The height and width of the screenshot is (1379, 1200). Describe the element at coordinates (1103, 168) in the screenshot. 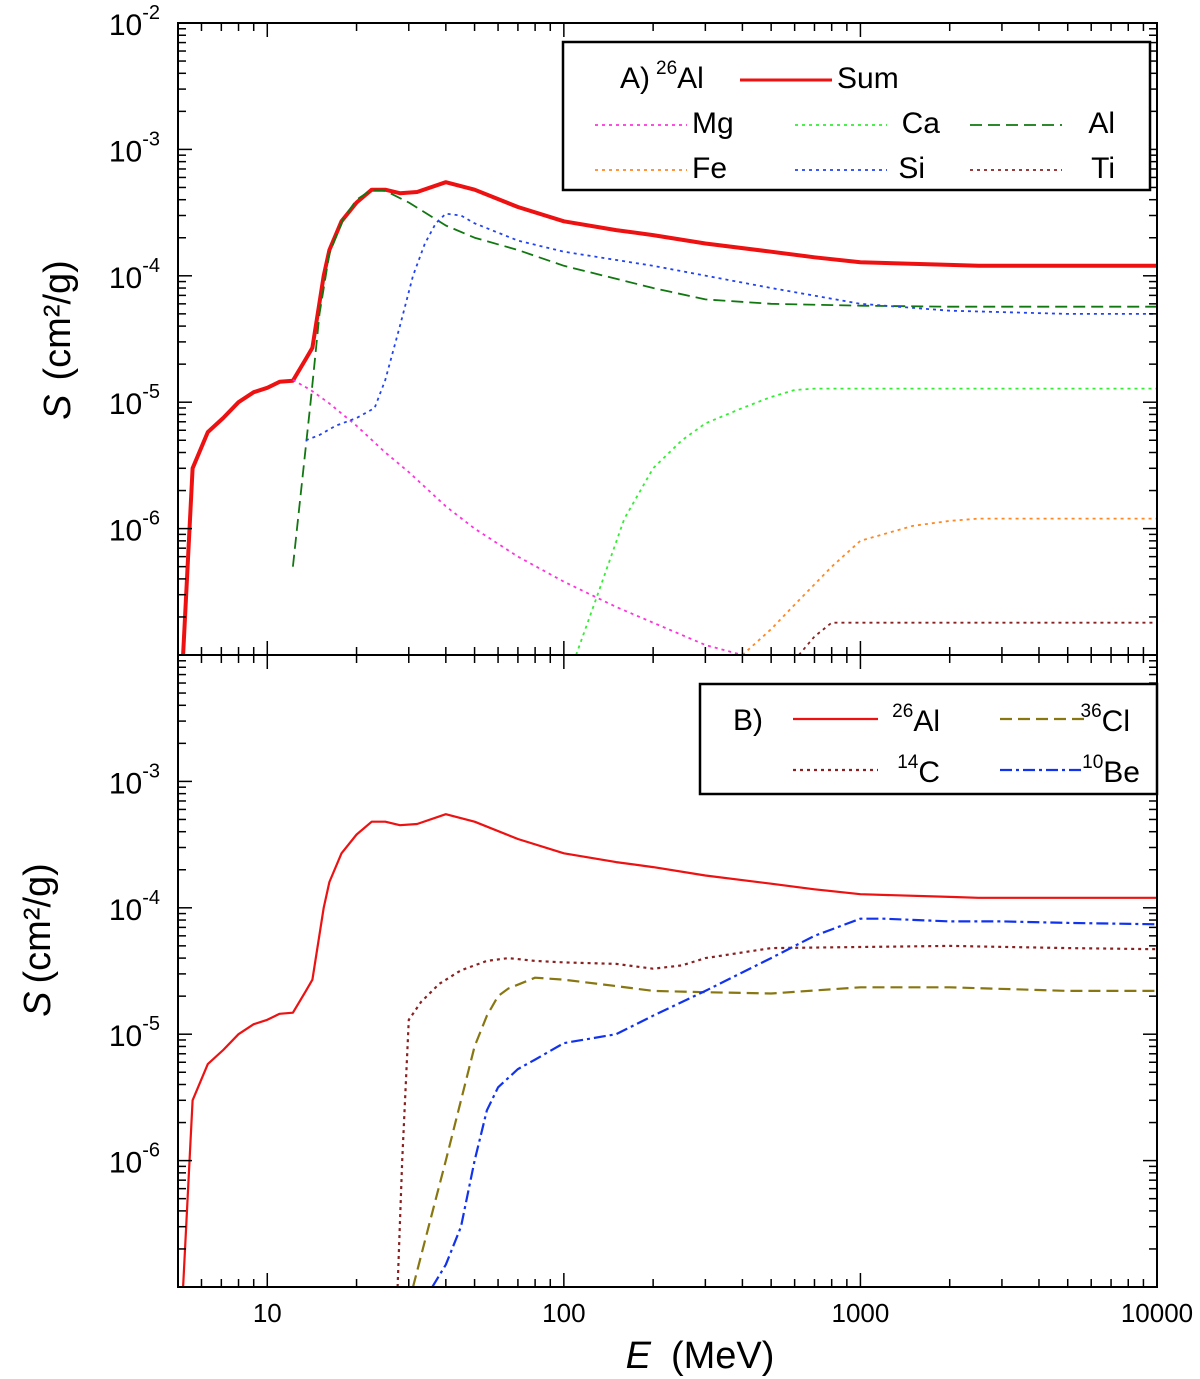

I see `legend-label-ti: Ti` at that location.